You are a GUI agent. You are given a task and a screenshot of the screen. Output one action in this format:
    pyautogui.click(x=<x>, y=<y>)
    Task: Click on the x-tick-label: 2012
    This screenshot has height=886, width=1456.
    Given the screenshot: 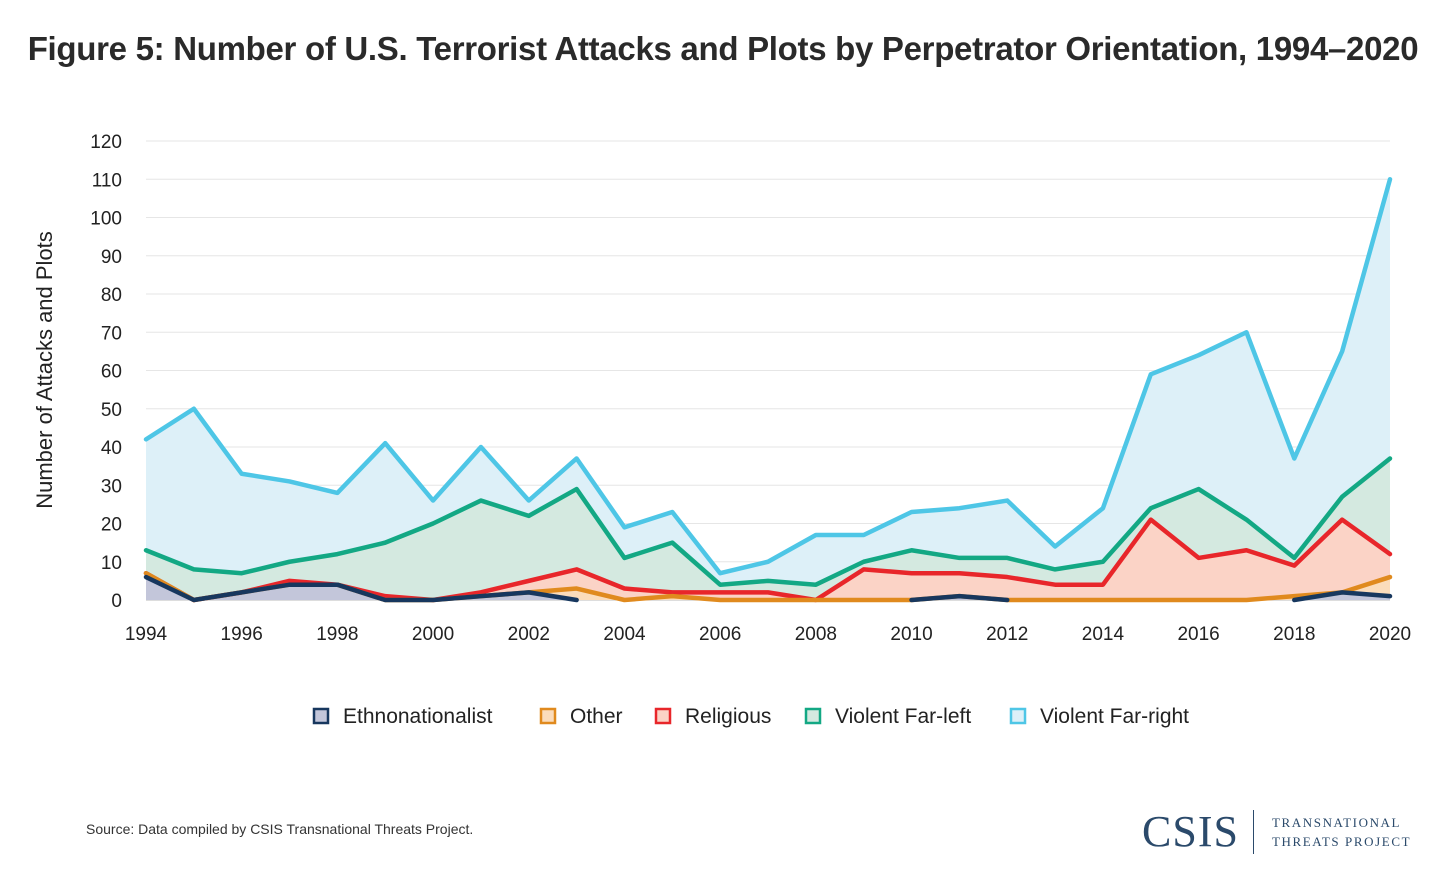 What is the action you would take?
    pyautogui.click(x=1007, y=634)
    